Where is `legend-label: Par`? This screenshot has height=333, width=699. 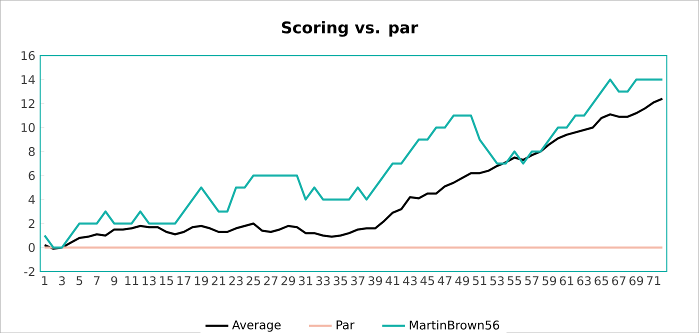
legend-label: Par is located at coordinates (345, 325).